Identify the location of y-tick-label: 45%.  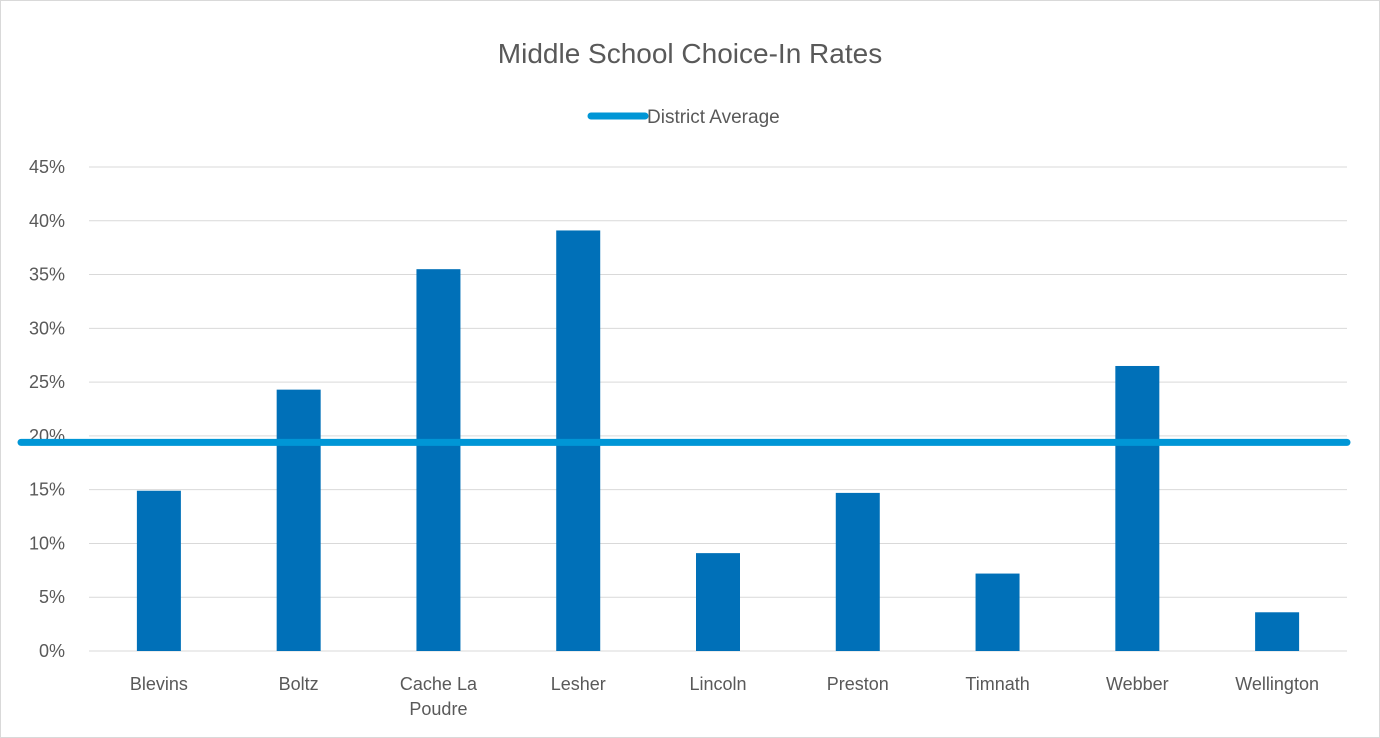
(47, 167).